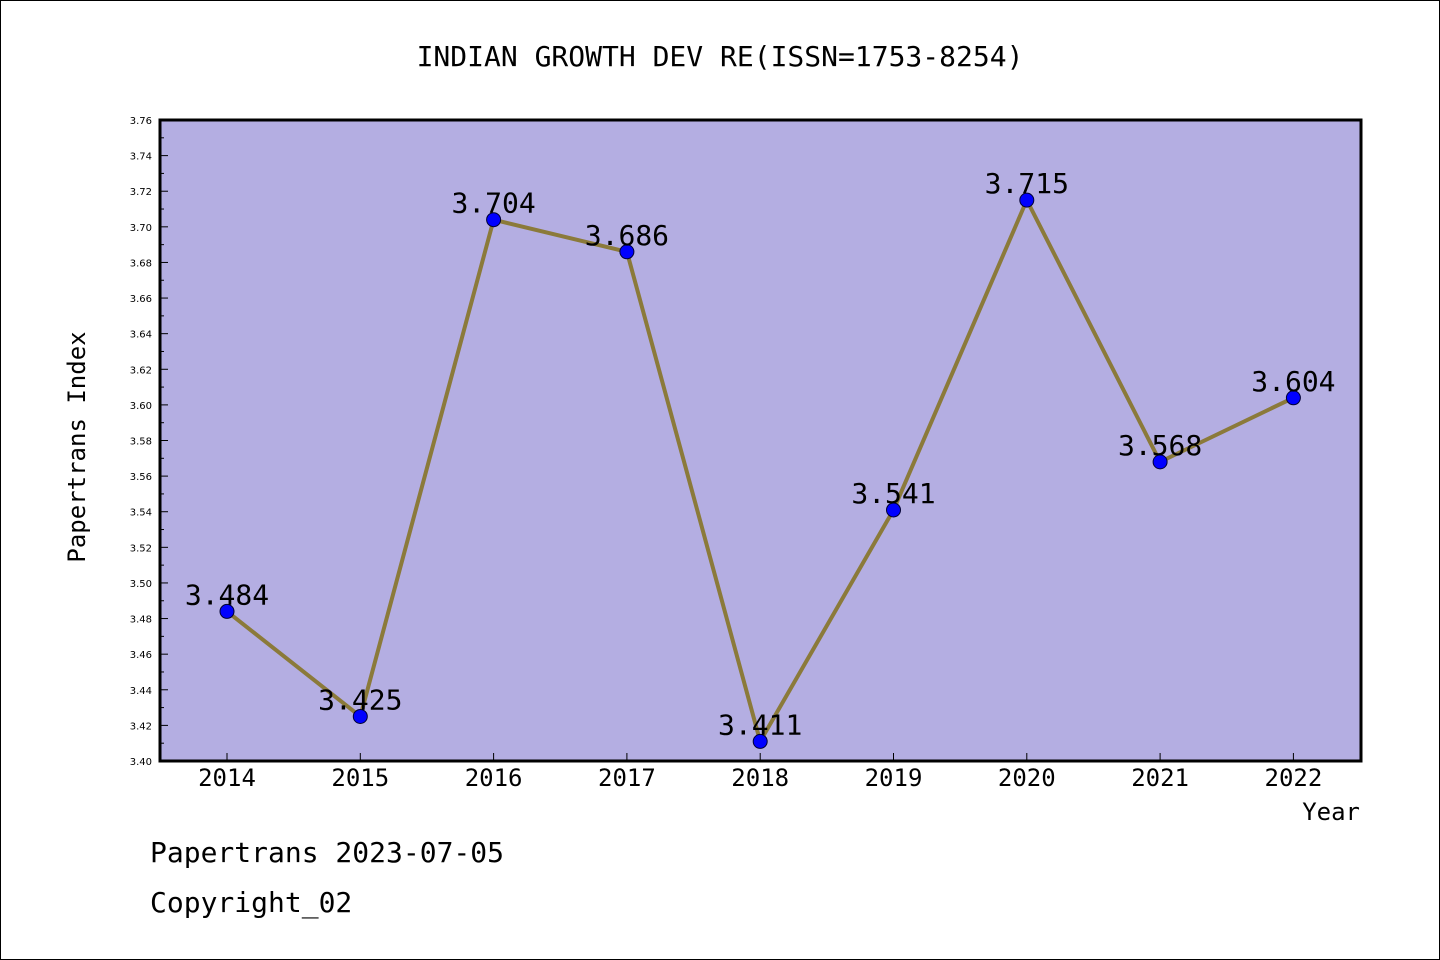 The height and width of the screenshot is (960, 1440). I want to click on y-tick-label: 3.56, so click(141, 477).